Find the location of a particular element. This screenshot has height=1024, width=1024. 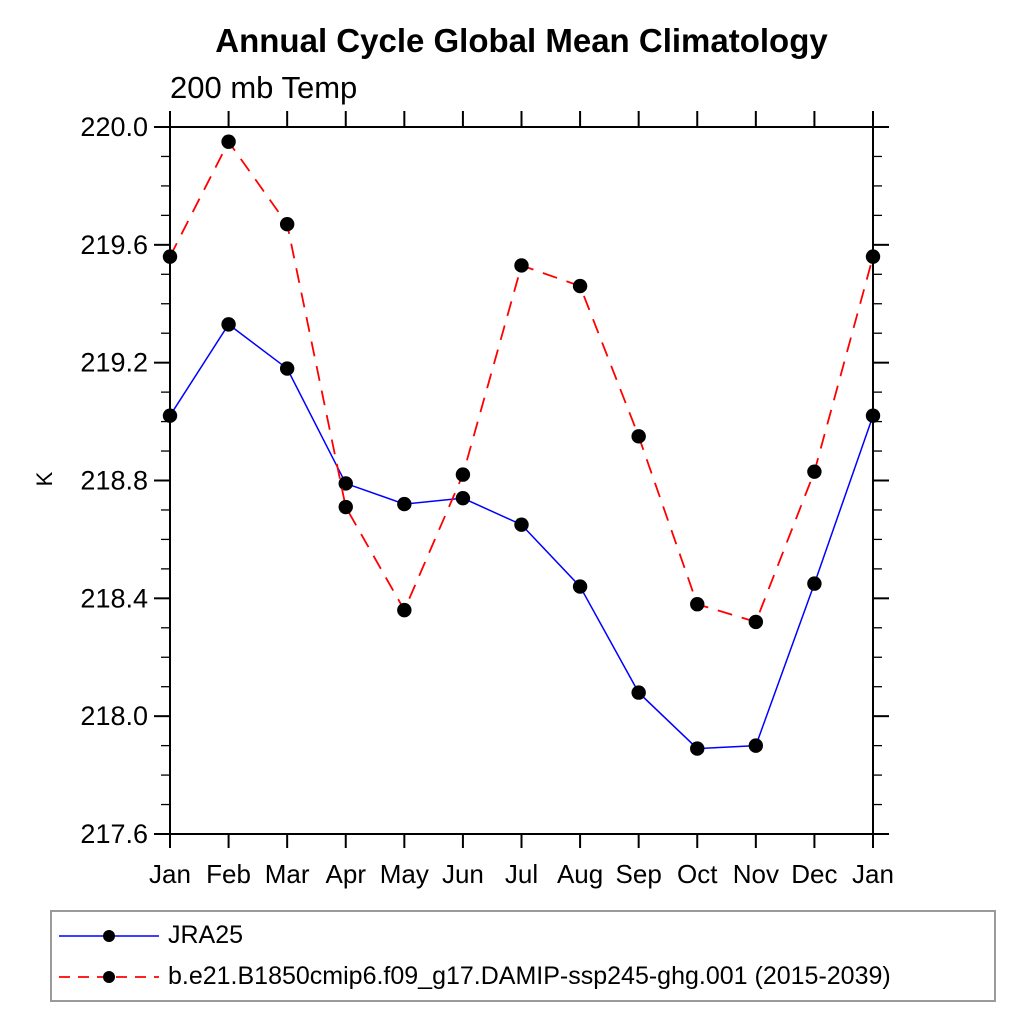

y-tick-label: 219.2 is located at coordinates (114, 363).